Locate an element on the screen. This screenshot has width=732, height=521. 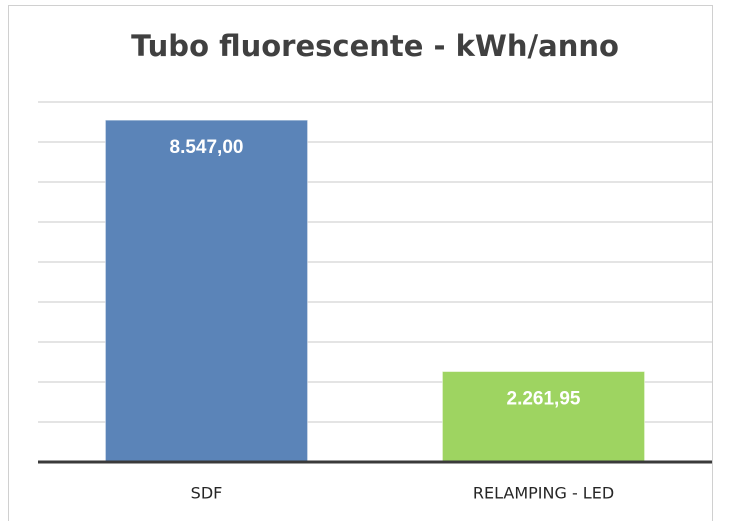
chart-title: Tubo fluorescente - kWh/anno is located at coordinates (375, 46).